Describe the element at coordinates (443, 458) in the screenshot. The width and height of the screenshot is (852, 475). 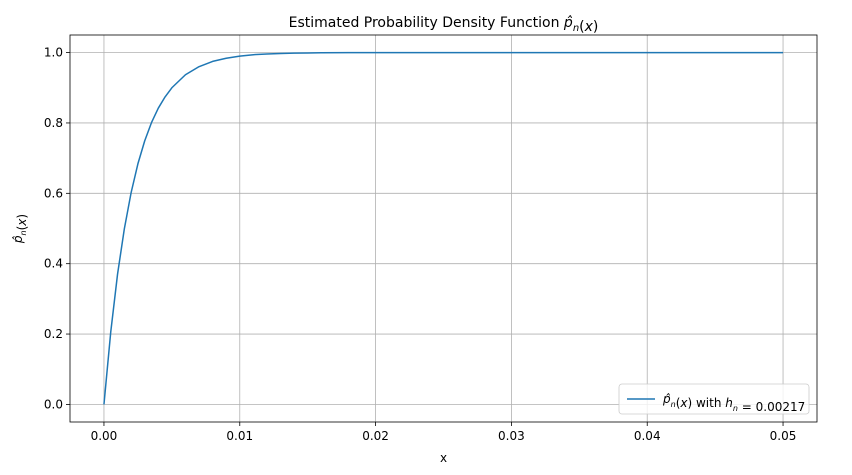
I see `x-axis-label: x` at that location.